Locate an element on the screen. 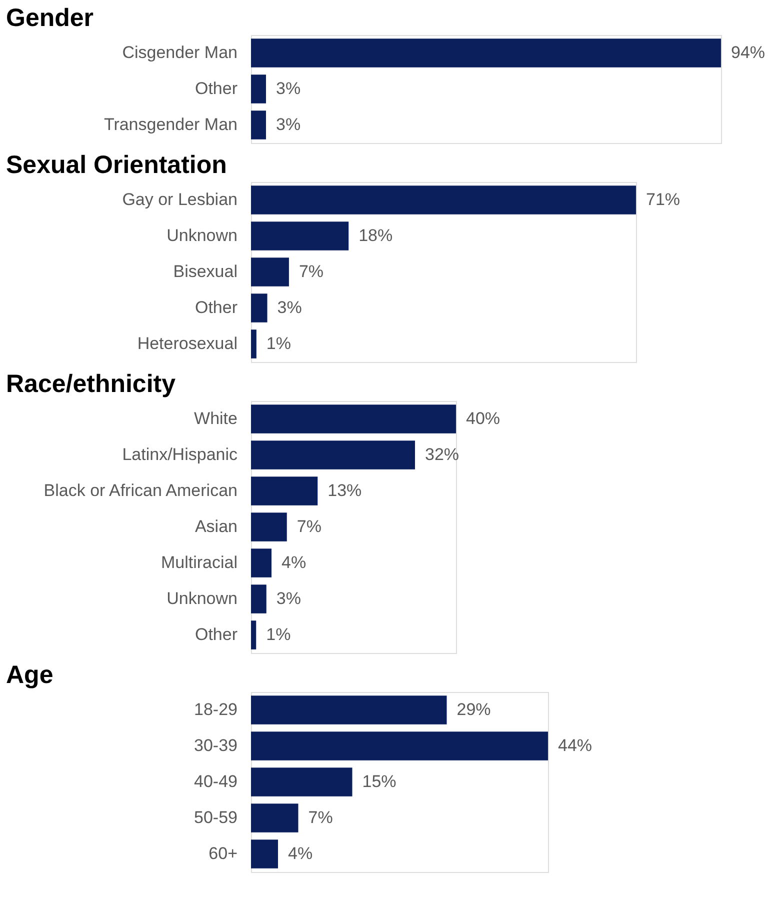 Image resolution: width=774 pixels, height=913 pixels. y-tick-label: Transgender Man is located at coordinates (171, 124).